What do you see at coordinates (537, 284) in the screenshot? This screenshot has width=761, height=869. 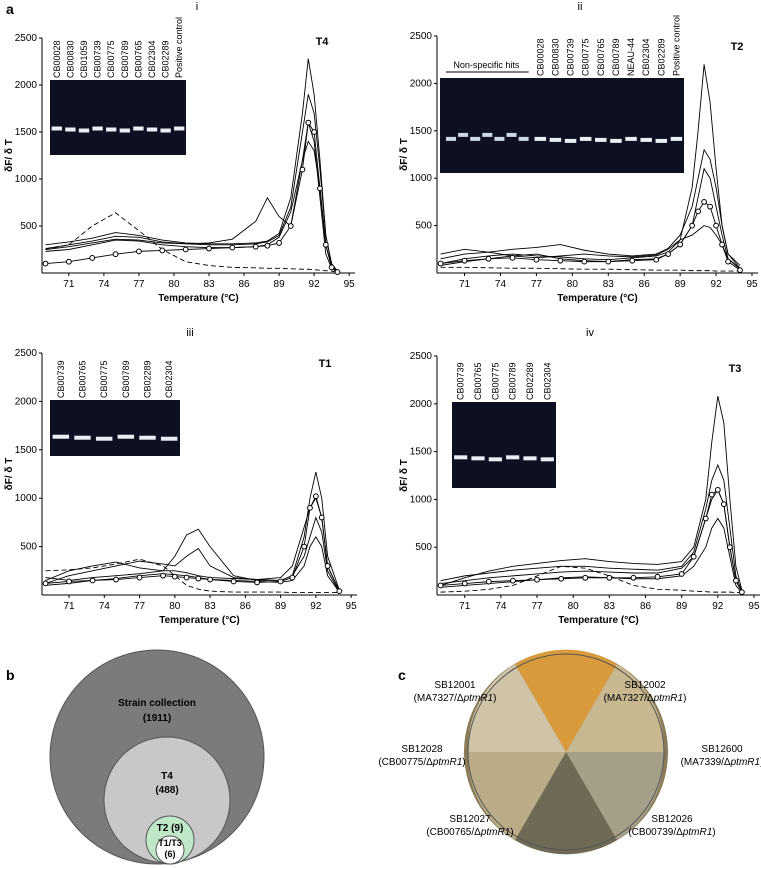 I see `x-tick-label: 77` at bounding box center [537, 284].